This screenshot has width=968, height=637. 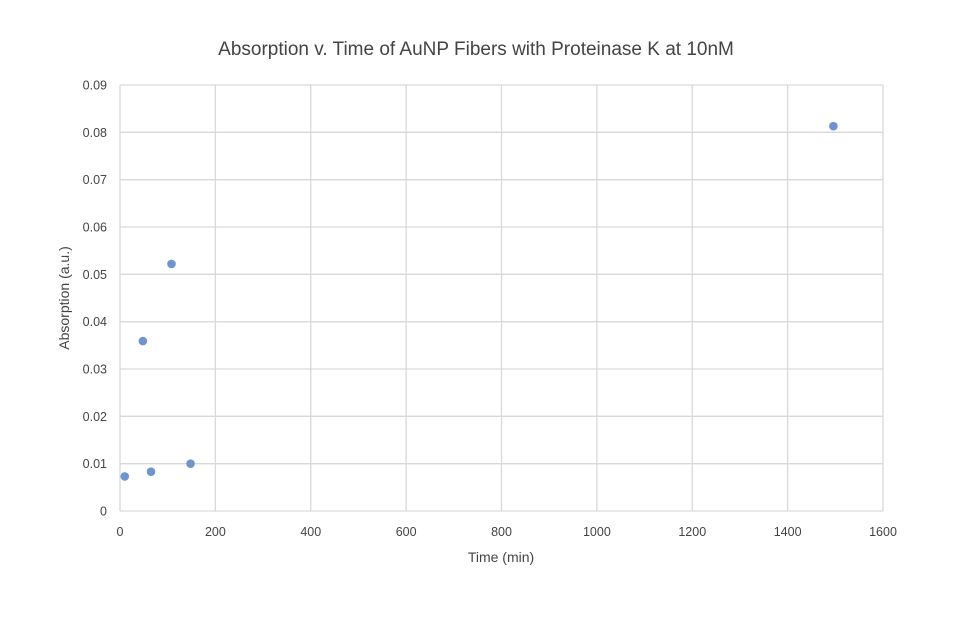 What do you see at coordinates (95, 228) in the screenshot?
I see `y-tick-label: 0.06` at bounding box center [95, 228].